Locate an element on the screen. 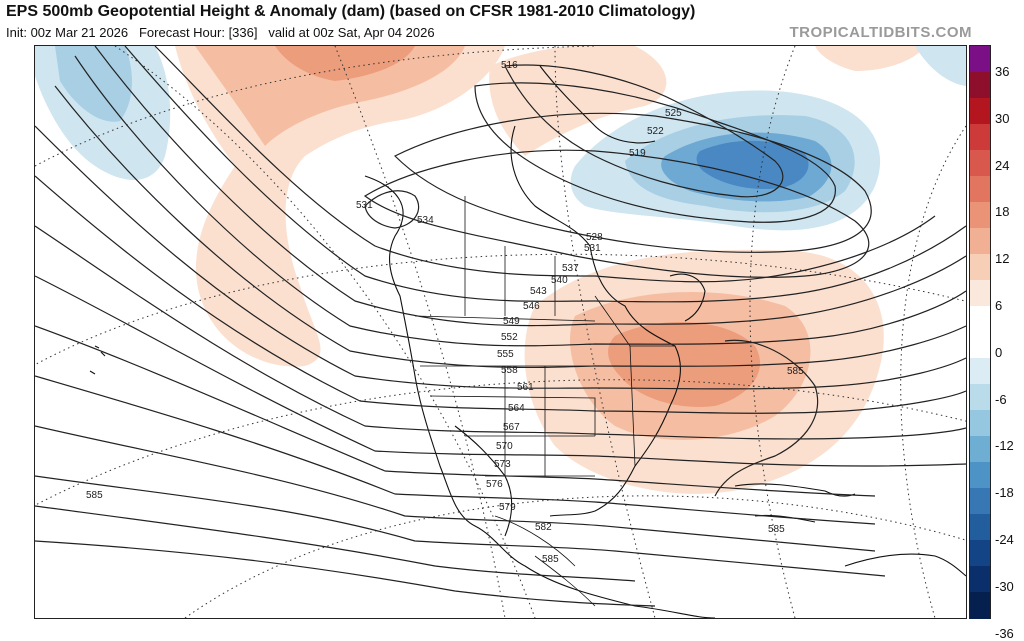  forecast-hour: Forecast Hour: [336] is located at coordinates (198, 32).